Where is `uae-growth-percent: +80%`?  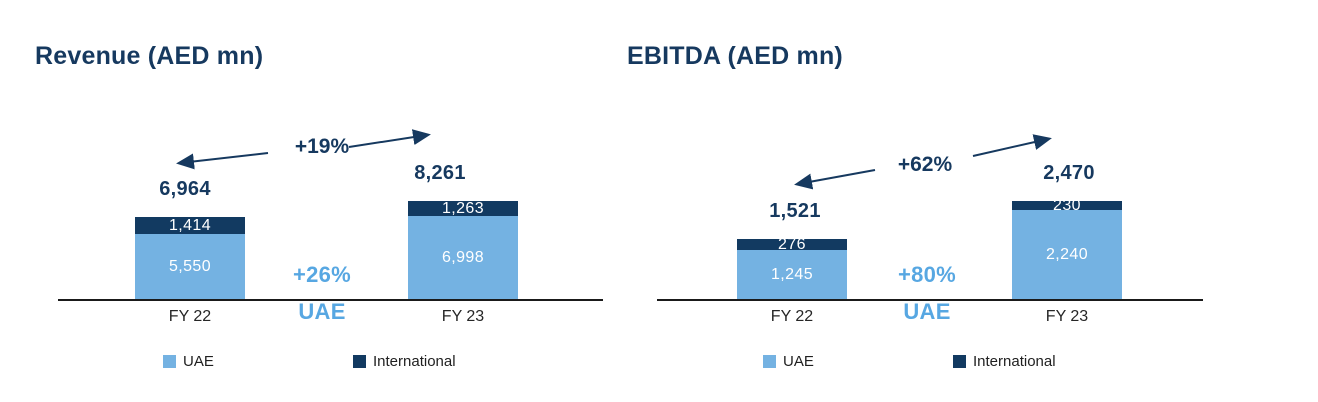
uae-growth-percent: +80% is located at coordinates (927, 274).